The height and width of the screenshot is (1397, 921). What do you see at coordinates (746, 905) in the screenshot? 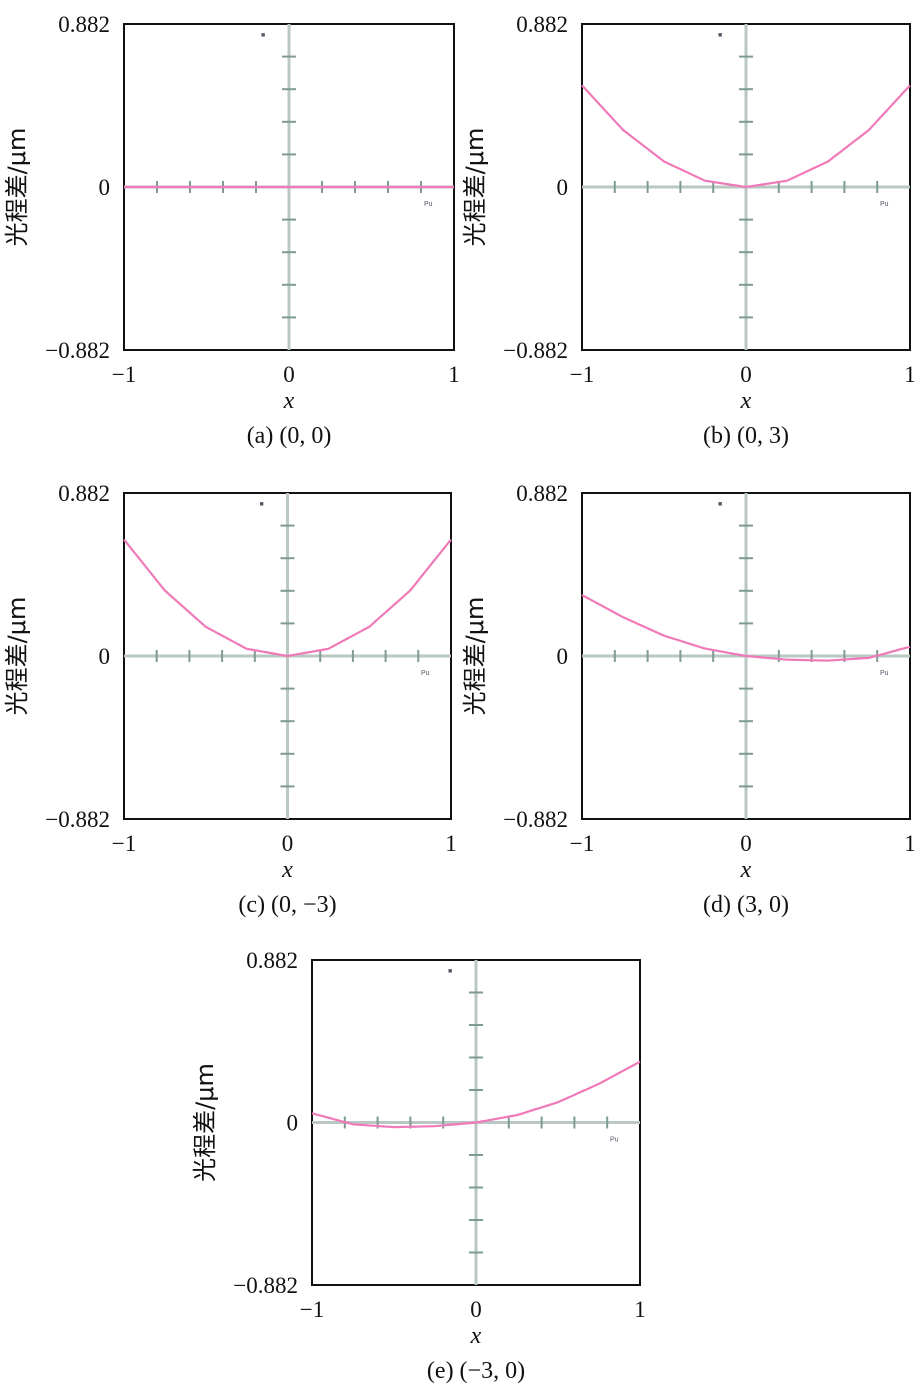
I see `panel-caption: (d) (3, 0)` at bounding box center [746, 905].